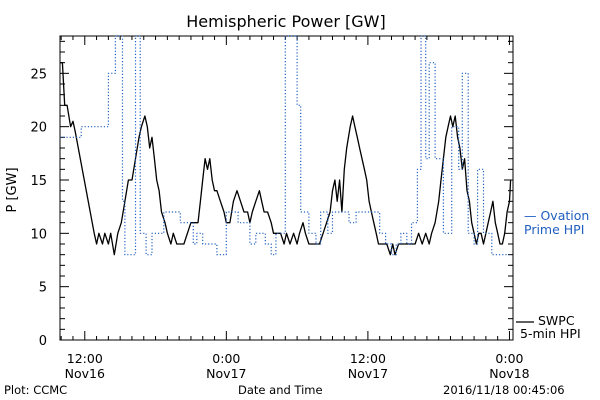 The height and width of the screenshot is (400, 600). What do you see at coordinates (12, 189) in the screenshot?
I see `y-axis-label: P [GW]` at bounding box center [12, 189].